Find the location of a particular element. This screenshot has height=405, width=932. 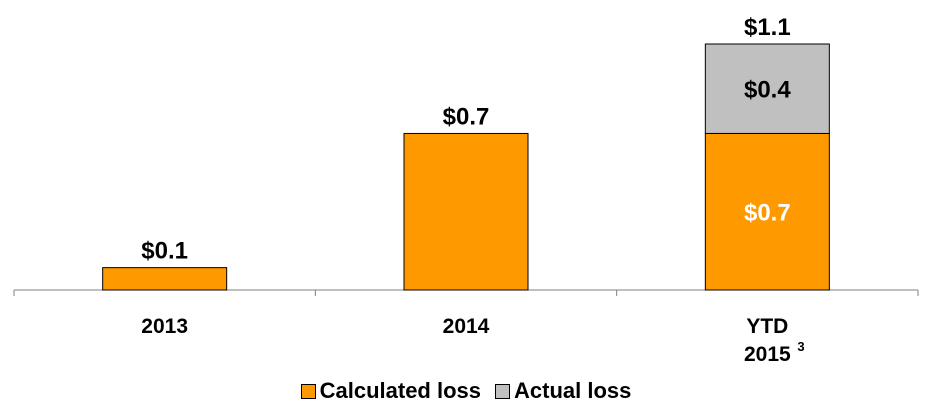

legend-item-actual-loss: Actual loss is located at coordinates (563, 391).